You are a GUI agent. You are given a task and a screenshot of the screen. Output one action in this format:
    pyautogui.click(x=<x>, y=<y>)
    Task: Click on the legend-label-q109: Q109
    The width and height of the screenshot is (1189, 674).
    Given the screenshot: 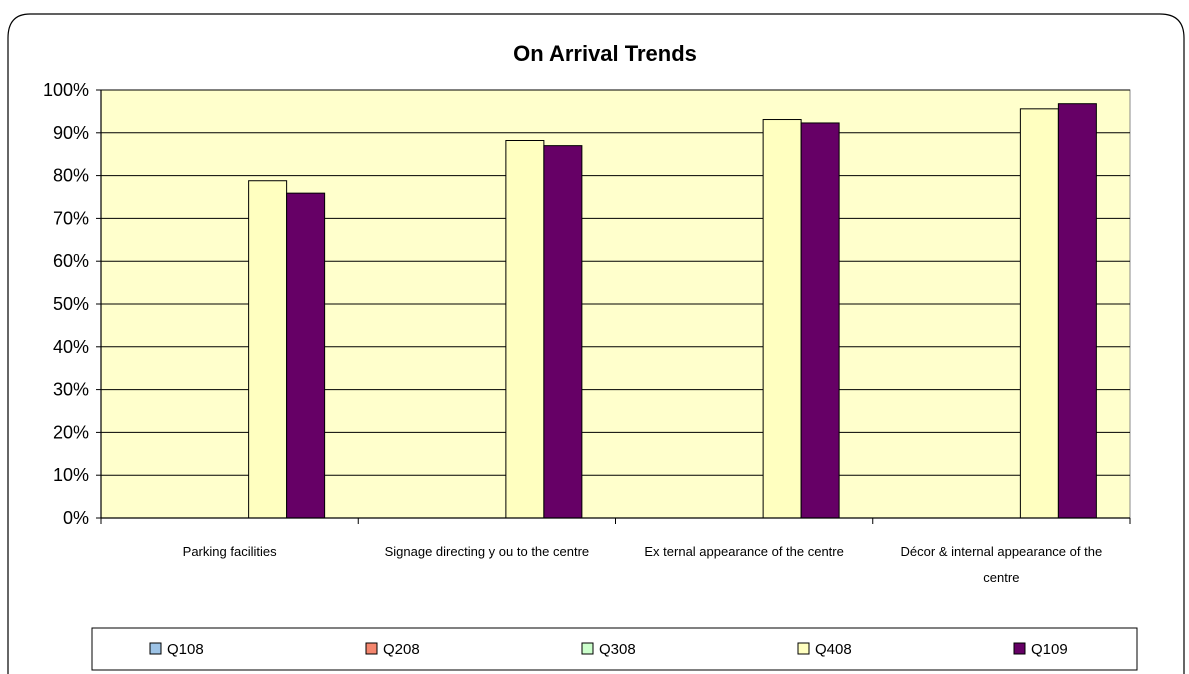 What is the action you would take?
    pyautogui.click(x=1049, y=649)
    